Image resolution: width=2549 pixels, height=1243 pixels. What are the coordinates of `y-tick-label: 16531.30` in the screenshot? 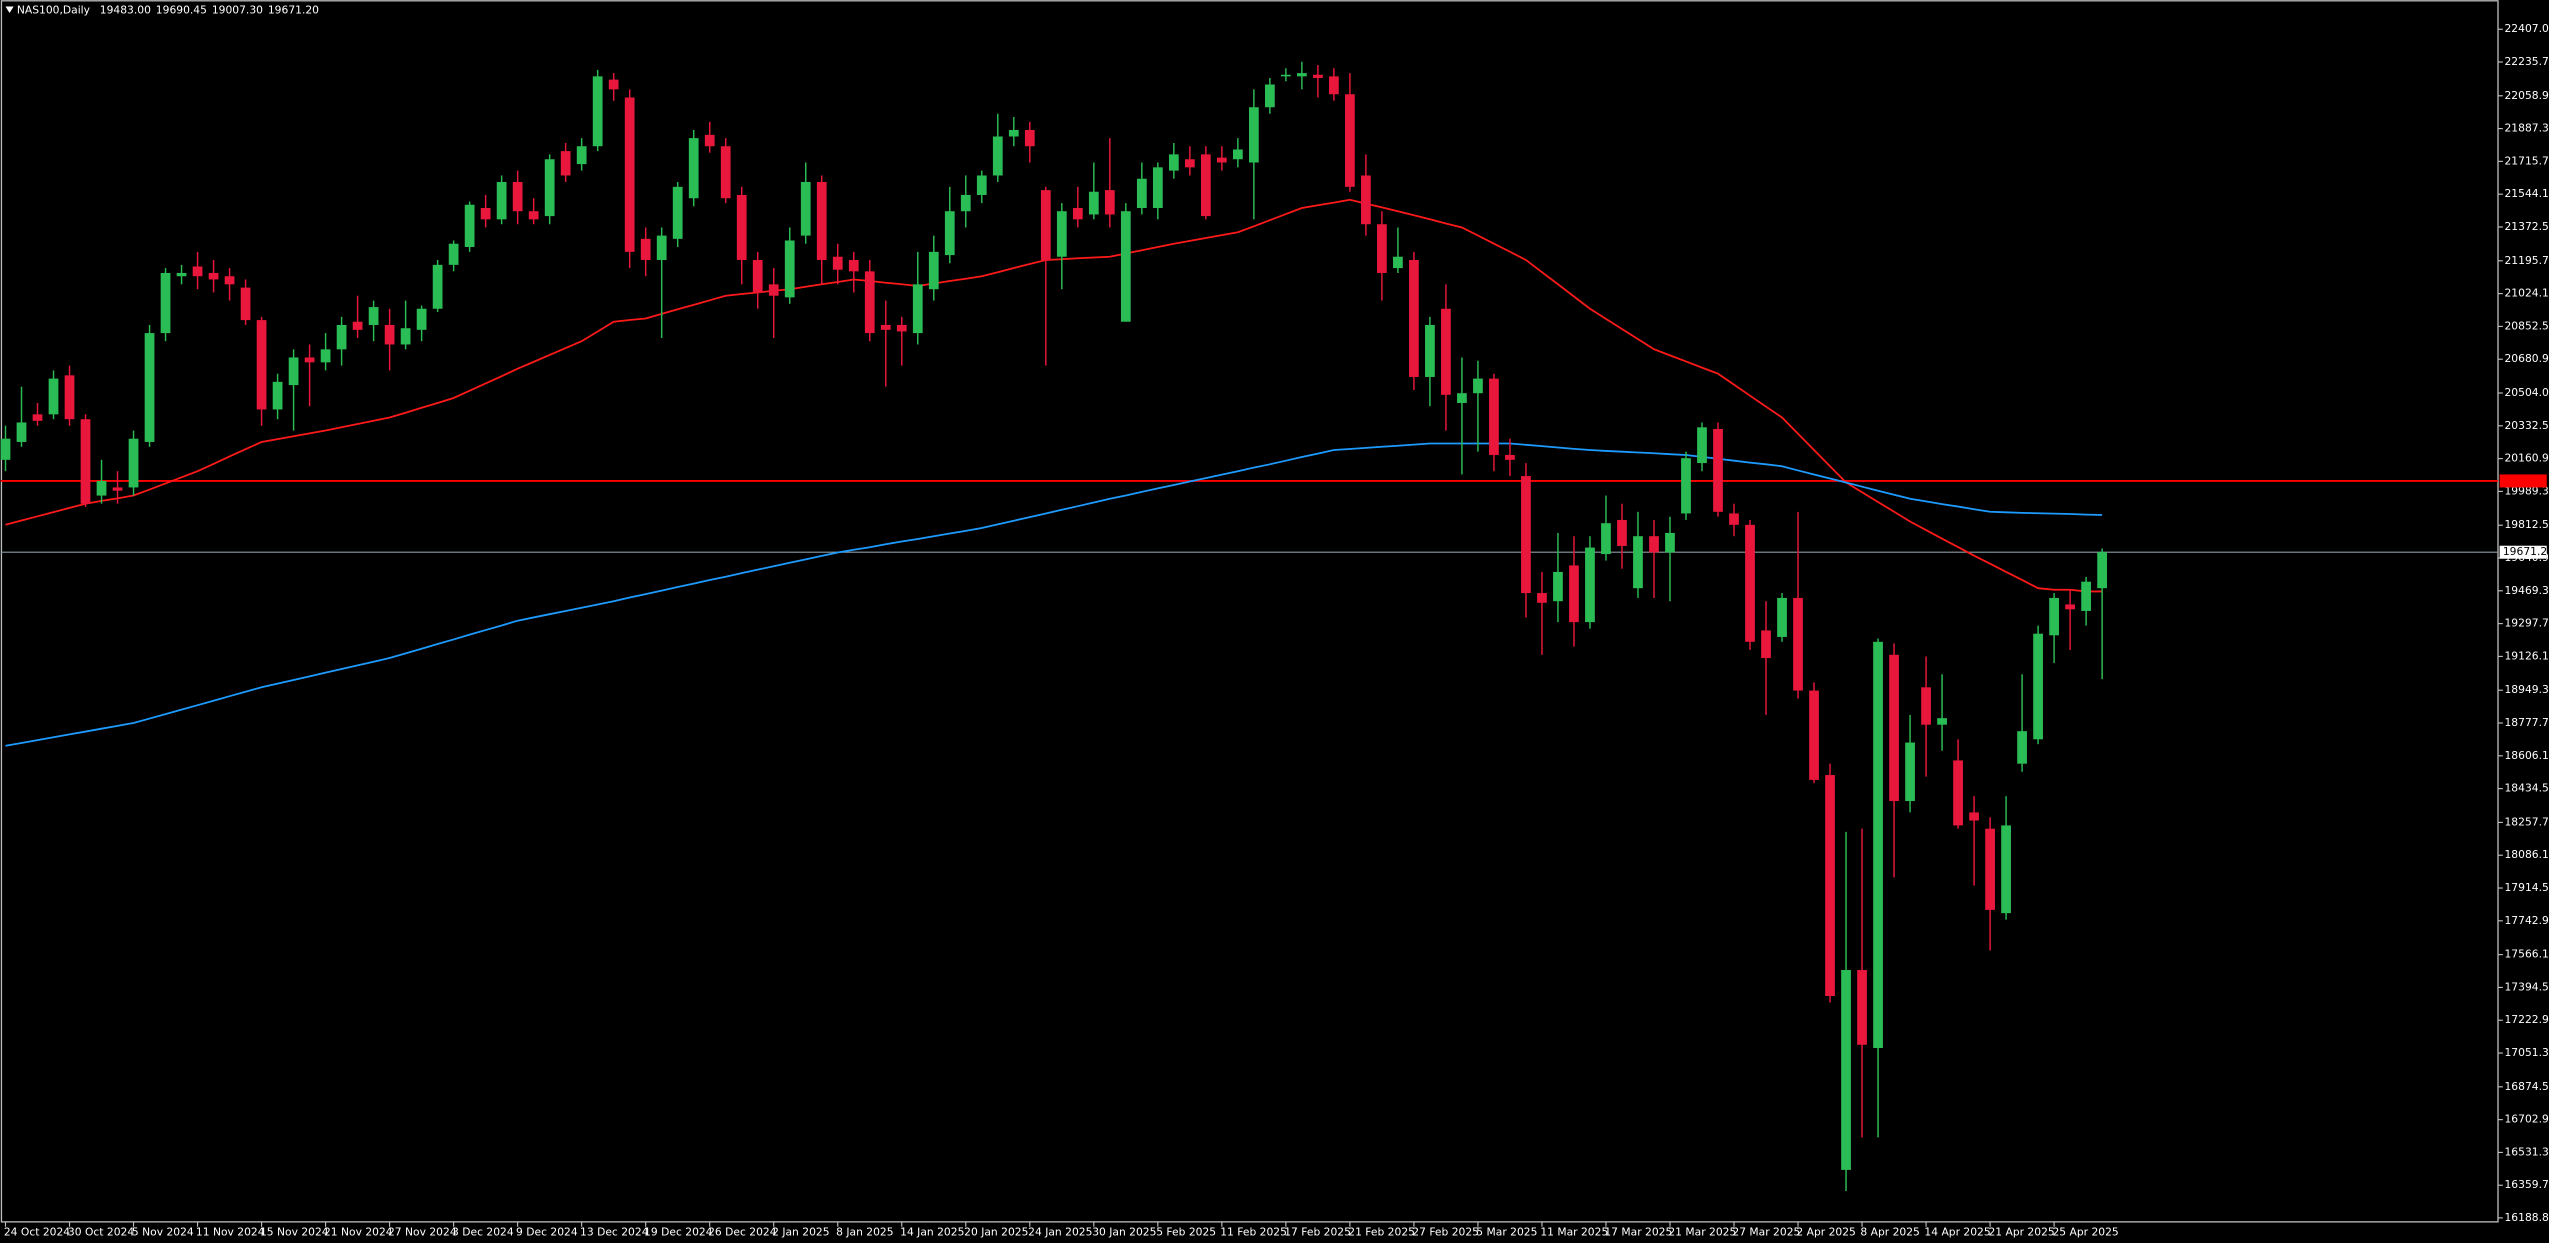 It's located at (2527, 1151).